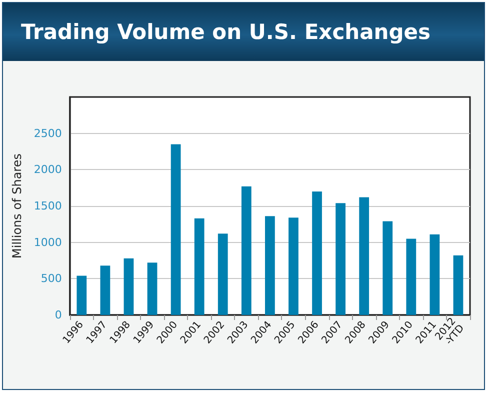  Describe the element at coordinates (48, 242) in the screenshot. I see `y-tick-label: 1000` at that location.